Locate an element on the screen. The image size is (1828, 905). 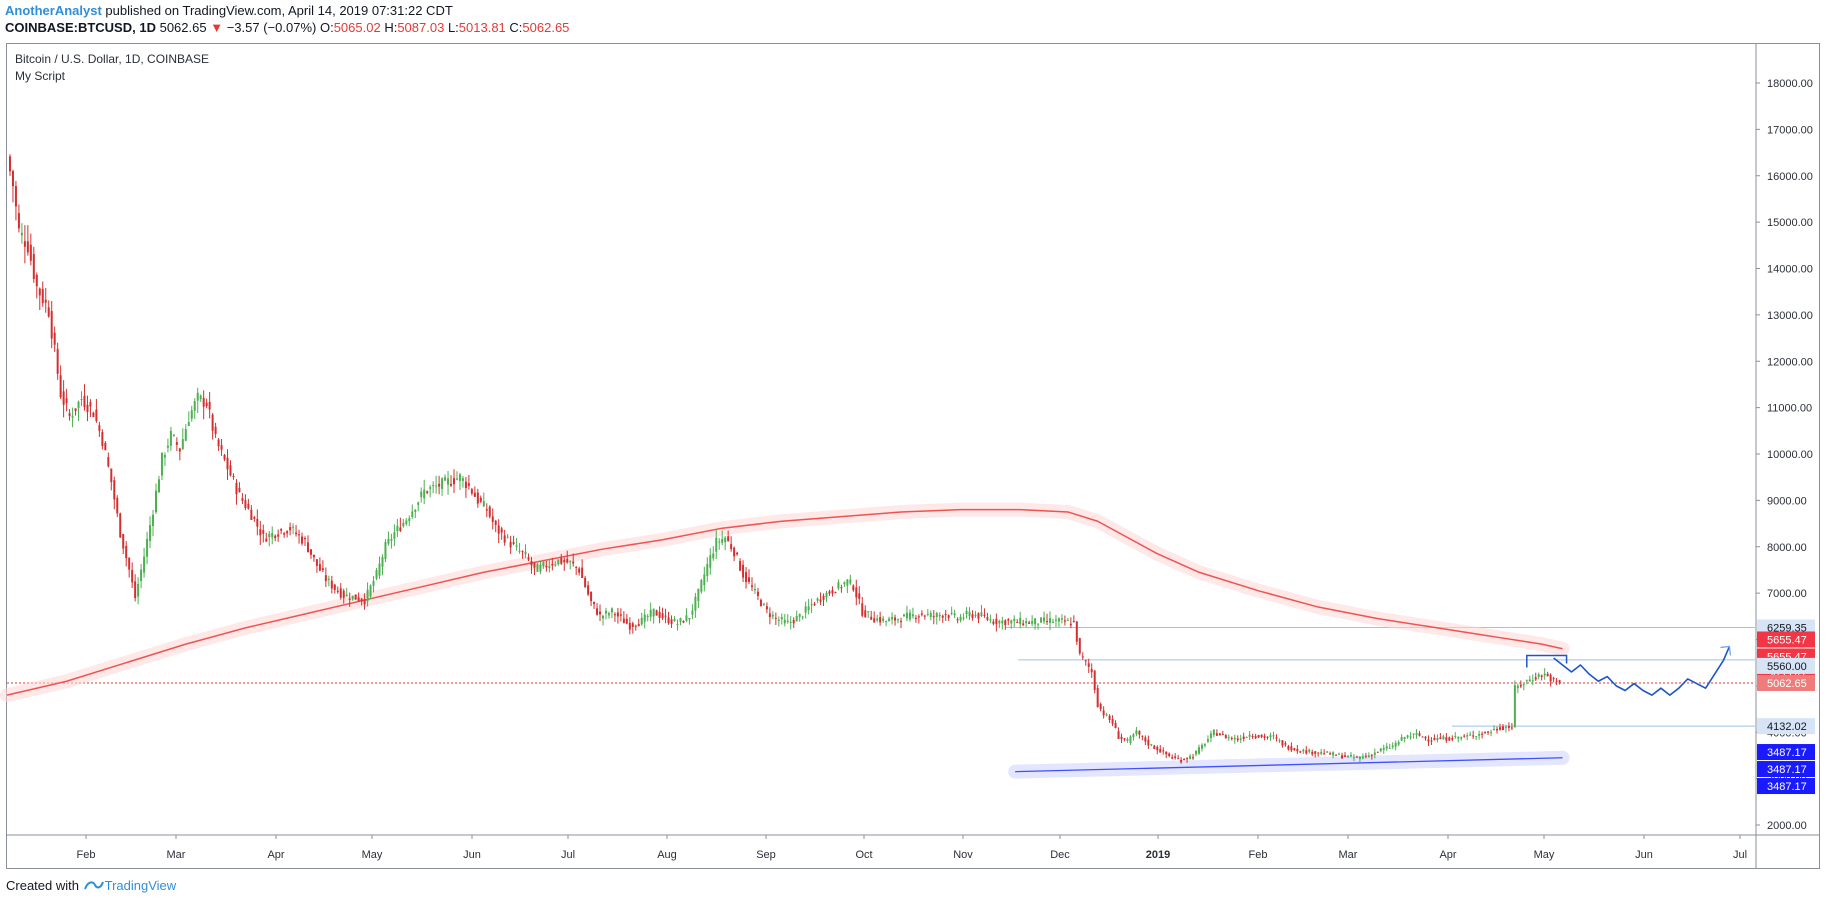
projection-arrow-icon is located at coordinates (1726, 650).